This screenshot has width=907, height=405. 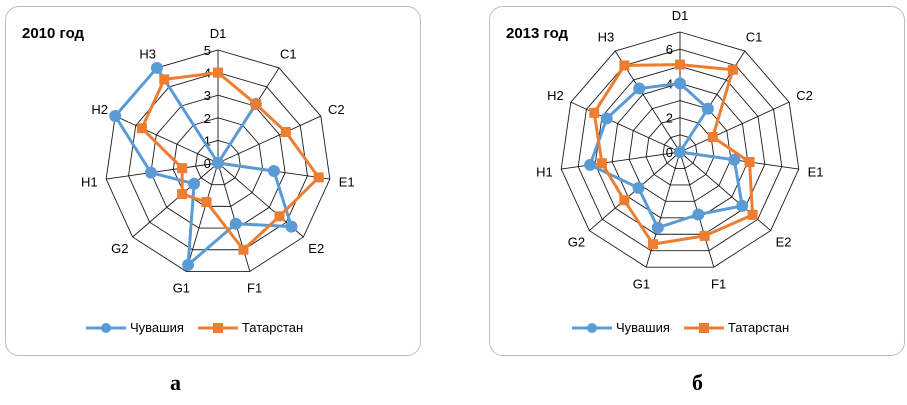 What do you see at coordinates (784, 242) in the screenshot?
I see `category-label: E2` at bounding box center [784, 242].